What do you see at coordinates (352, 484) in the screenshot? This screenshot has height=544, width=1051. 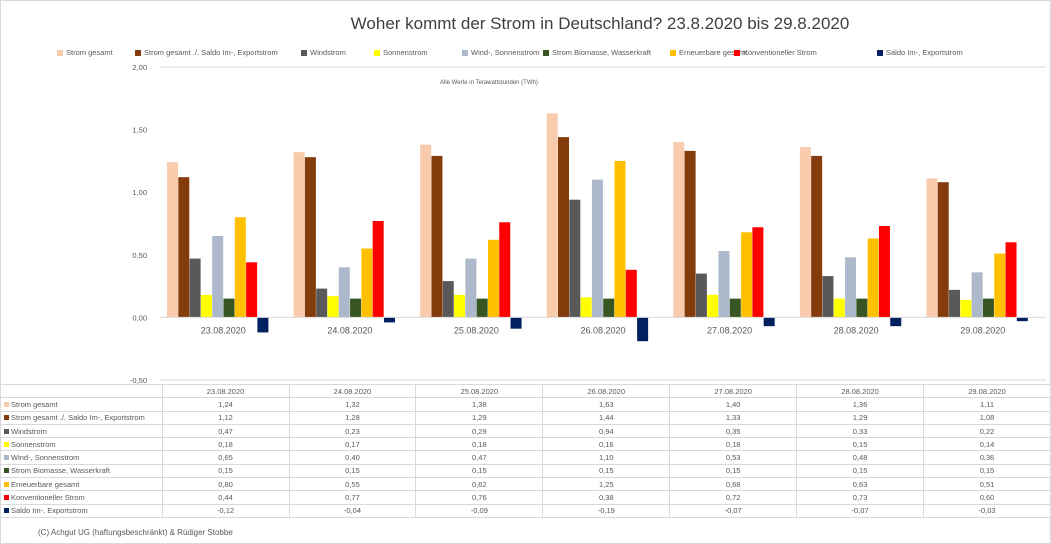 I see `table-cell: 0,55` at bounding box center [352, 484].